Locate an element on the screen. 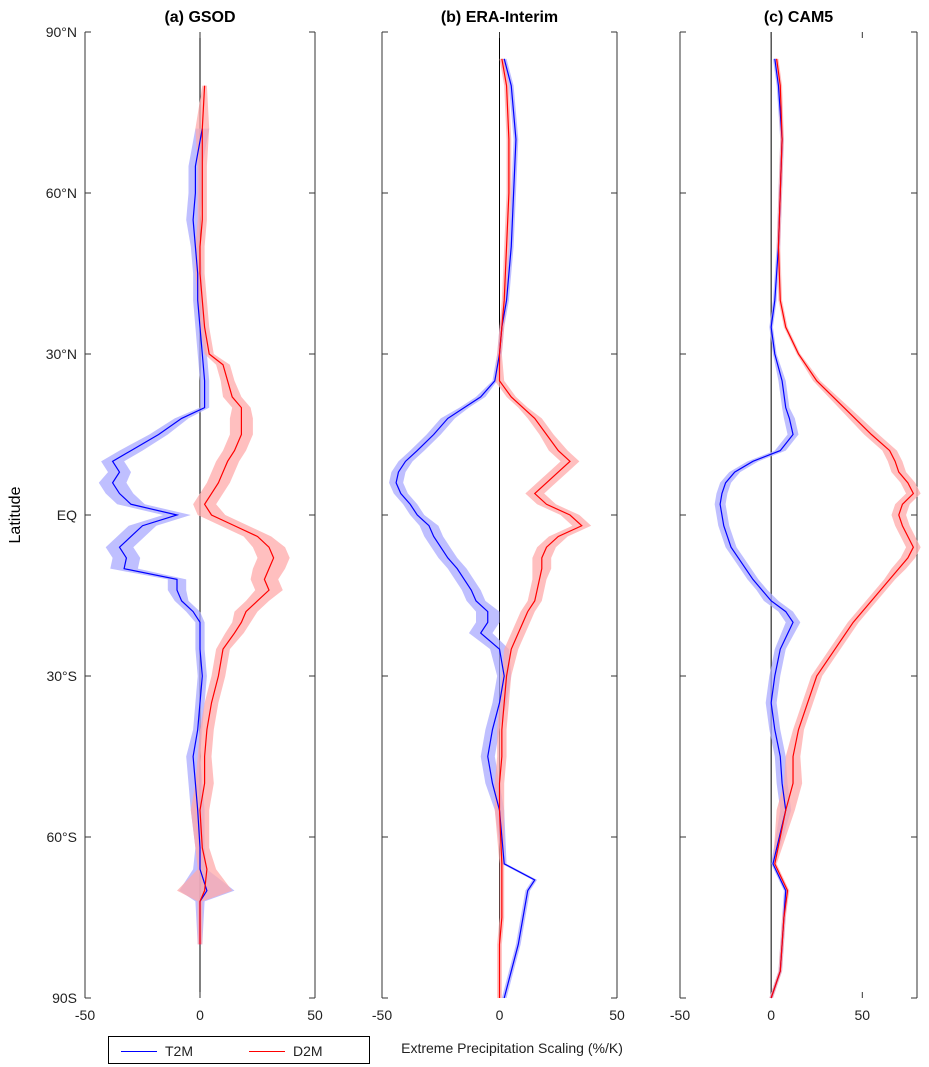 The width and height of the screenshot is (929, 1067). legend-swatch-d2m is located at coordinates (267, 1051).